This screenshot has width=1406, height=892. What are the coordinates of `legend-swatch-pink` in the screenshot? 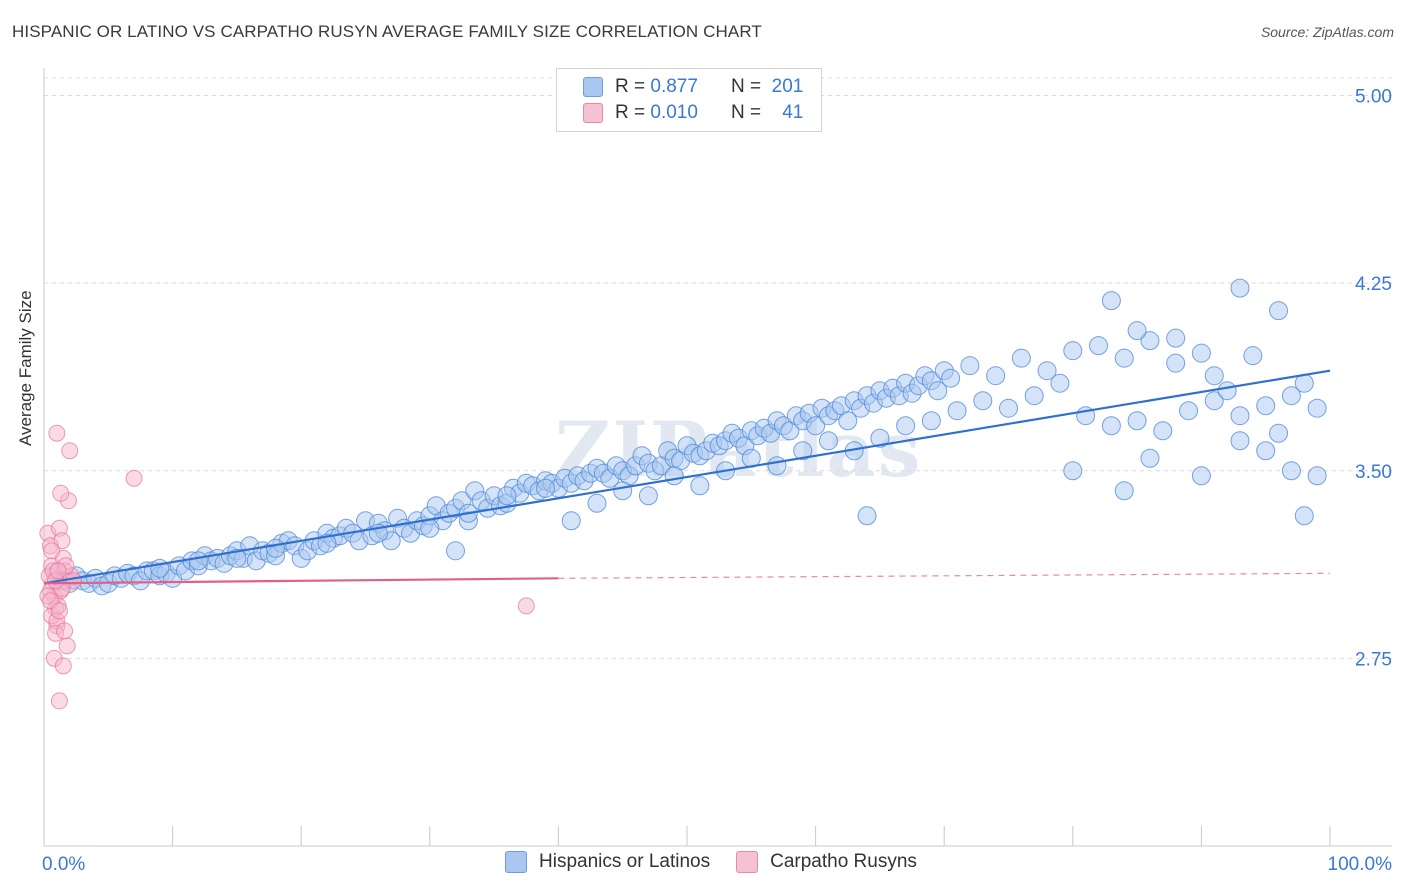 It's located at (593, 113).